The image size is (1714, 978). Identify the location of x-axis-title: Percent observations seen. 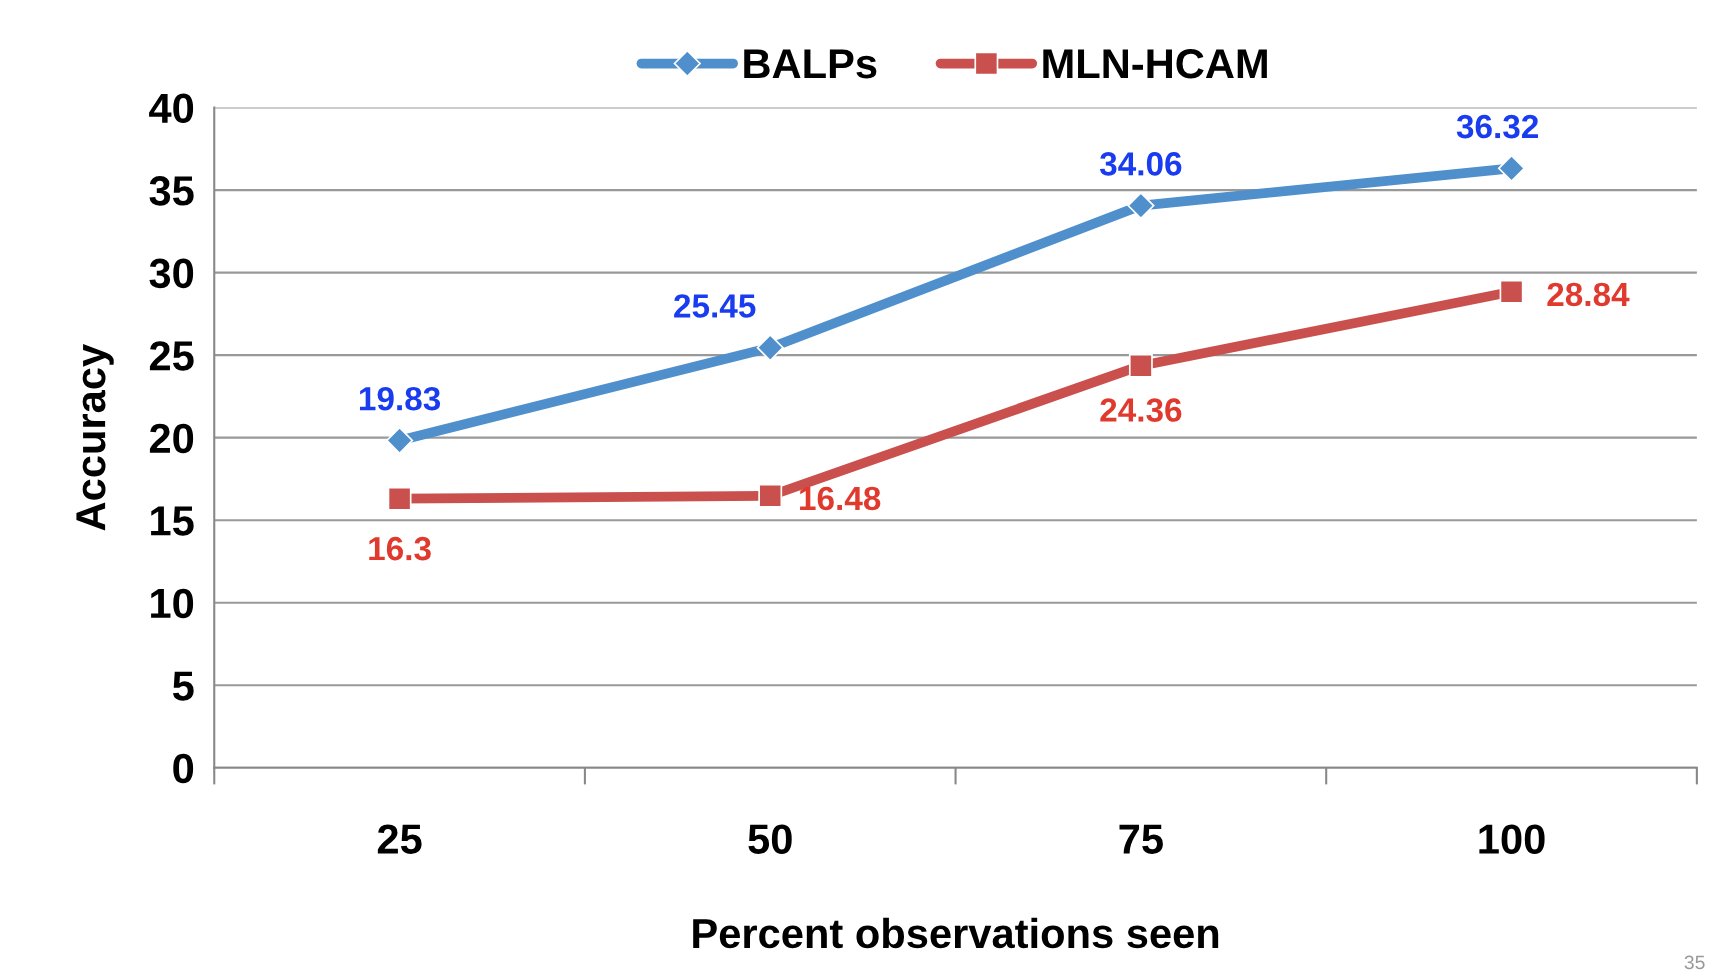
(956, 933).